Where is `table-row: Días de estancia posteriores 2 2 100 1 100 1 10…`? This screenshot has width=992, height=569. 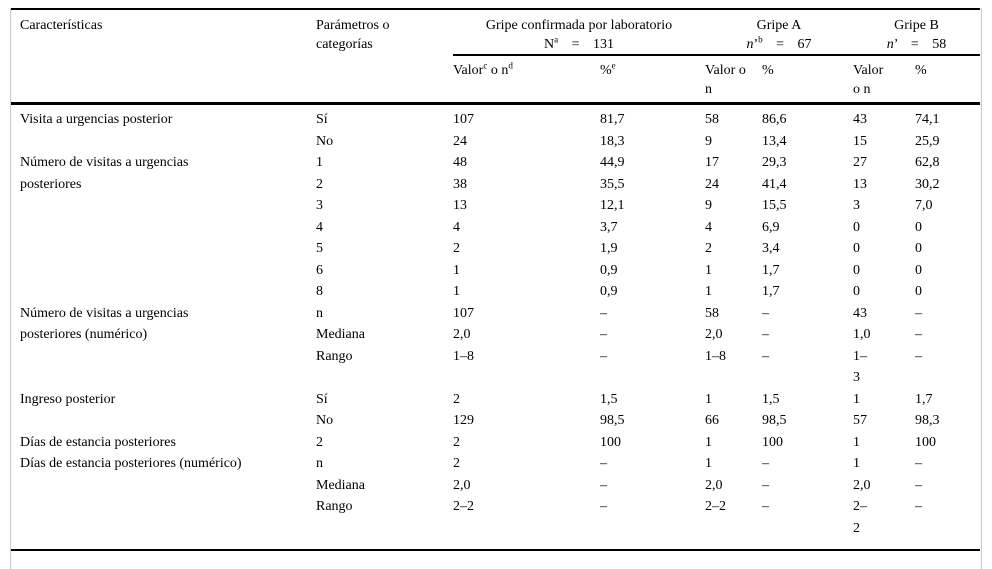
table-row: Días de estancia posteriores 2 2 100 1 100 1 10… is located at coordinates (495, 443).